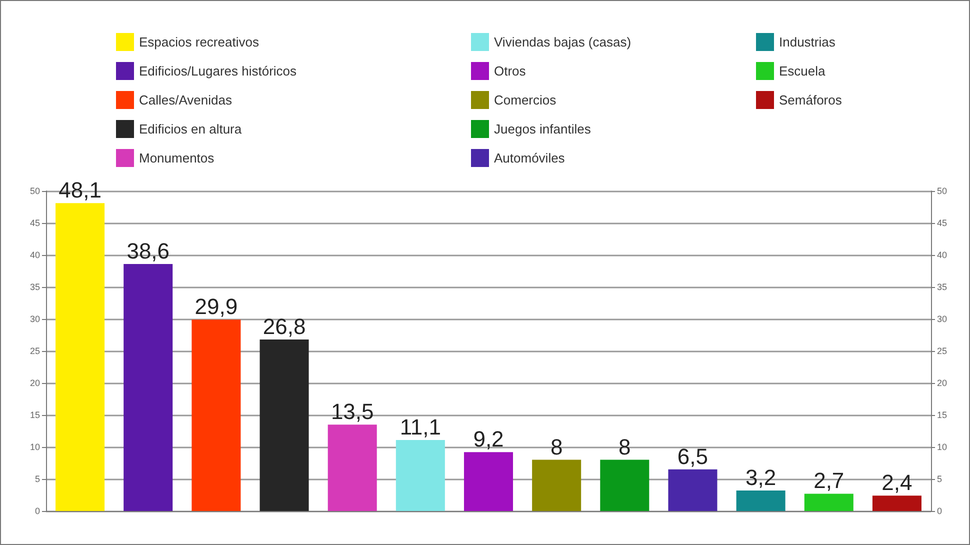 This screenshot has height=545, width=970. I want to click on data-label: 3,2, so click(761, 477).